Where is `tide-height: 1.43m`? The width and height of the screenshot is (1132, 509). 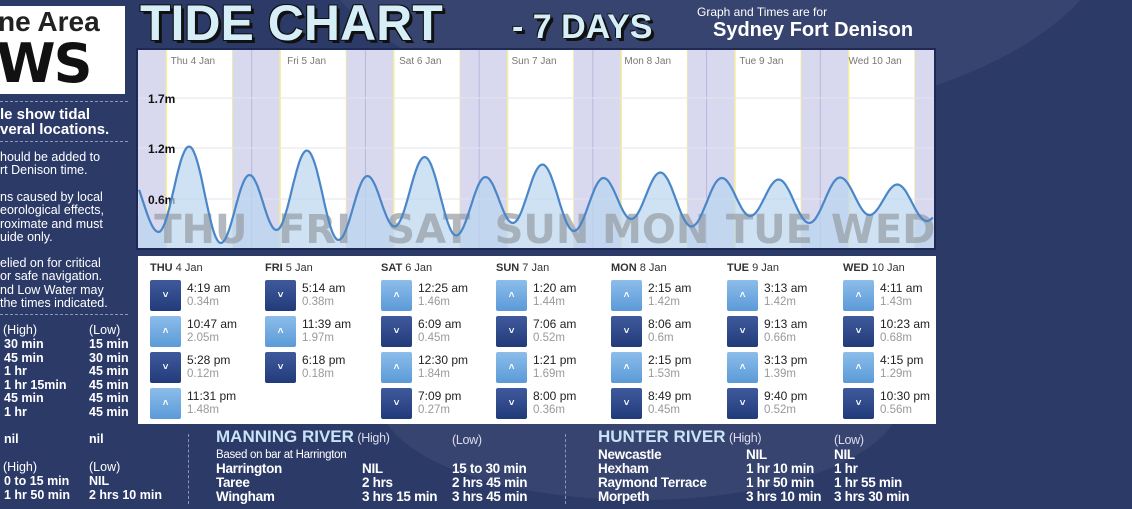
tide-height: 1.43m is located at coordinates (896, 302).